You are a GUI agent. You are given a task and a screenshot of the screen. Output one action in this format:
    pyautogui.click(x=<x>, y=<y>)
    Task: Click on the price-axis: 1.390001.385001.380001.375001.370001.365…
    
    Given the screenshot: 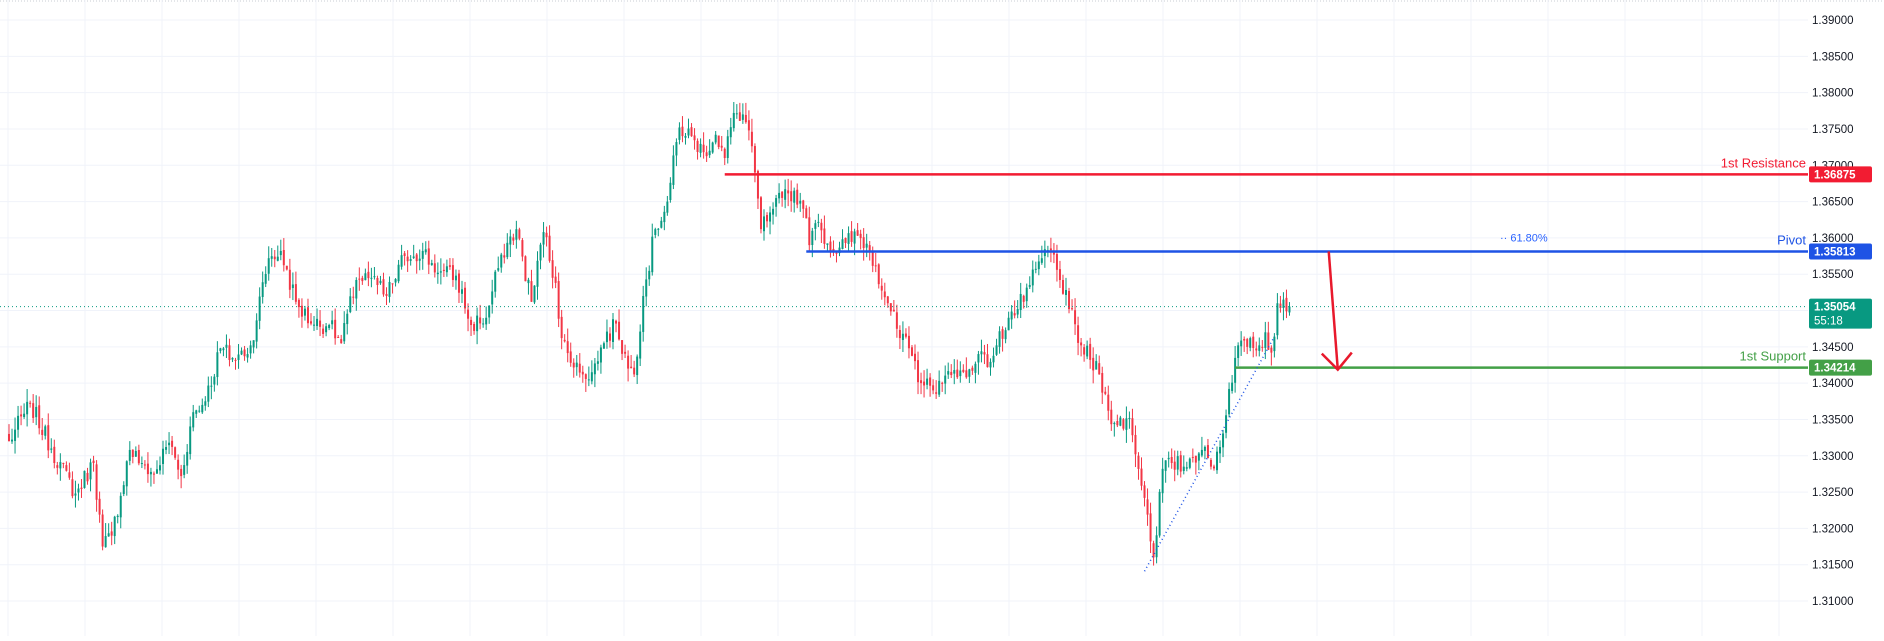 What is the action you would take?
    pyautogui.click(x=1840, y=311)
    